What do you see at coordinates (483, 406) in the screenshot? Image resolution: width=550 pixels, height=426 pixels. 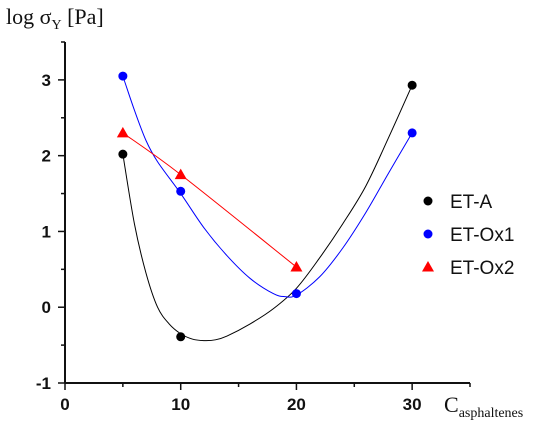 I see `x-axis-title: Casphaltenes` at bounding box center [483, 406].